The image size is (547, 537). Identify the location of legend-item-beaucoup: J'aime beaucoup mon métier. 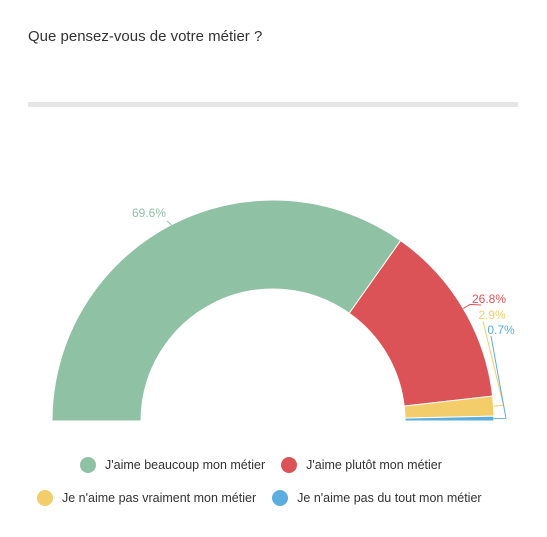
(172, 465).